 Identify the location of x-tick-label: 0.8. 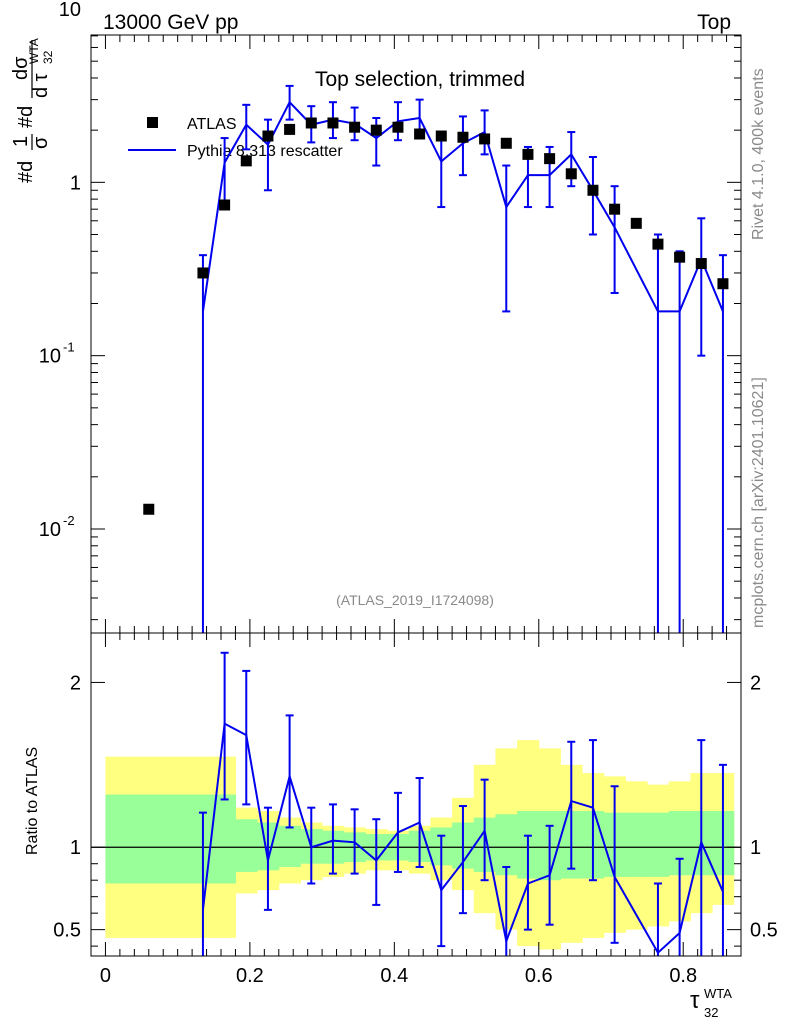
(683, 976).